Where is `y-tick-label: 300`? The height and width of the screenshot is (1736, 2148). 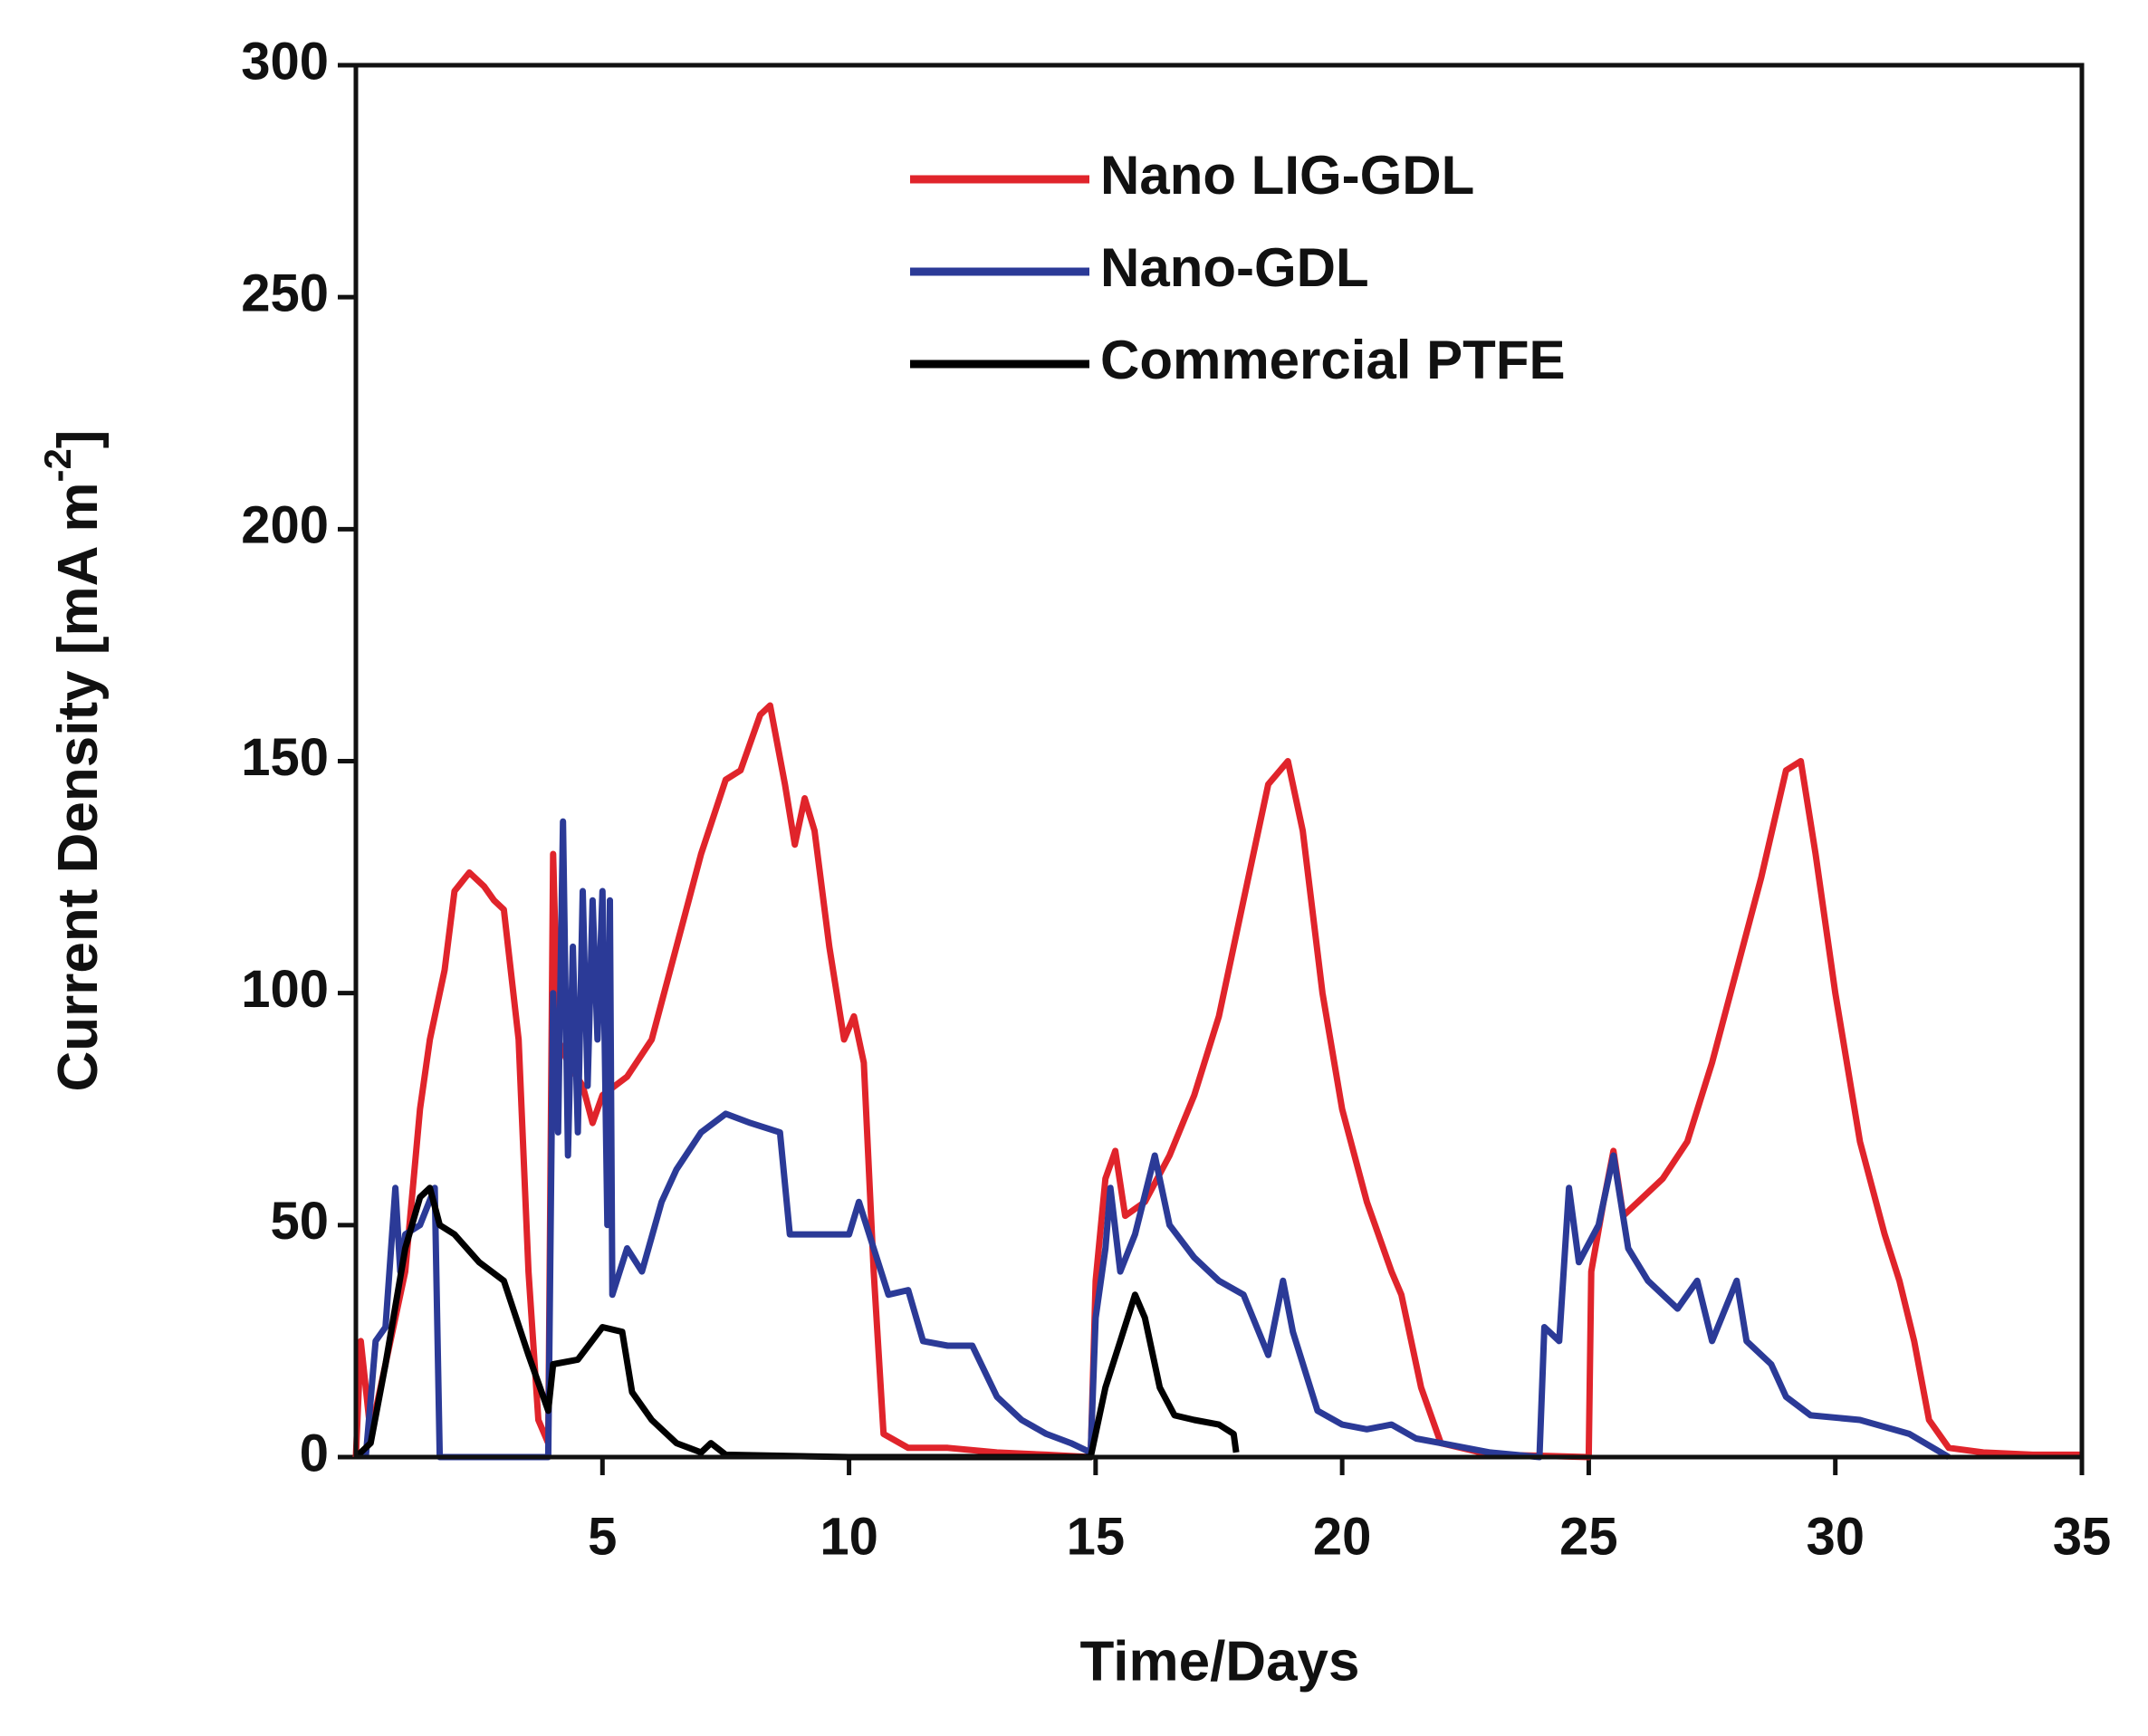
y-tick-label: 300 is located at coordinates (285, 62).